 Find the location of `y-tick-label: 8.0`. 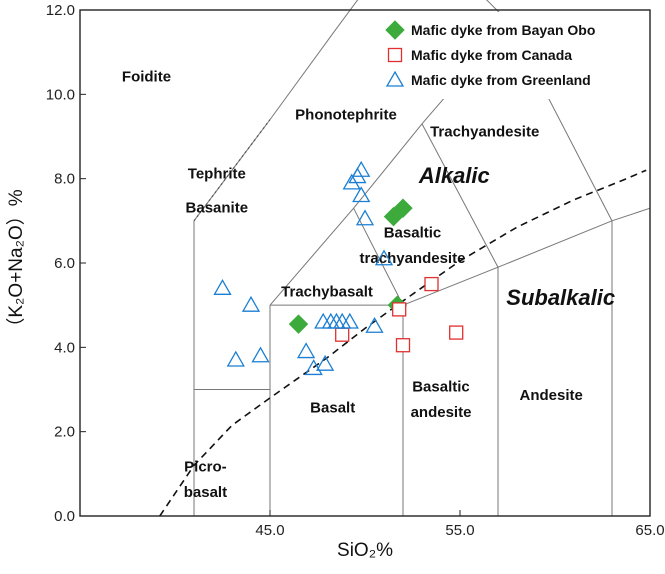

y-tick-label: 8.0 is located at coordinates (64, 179).